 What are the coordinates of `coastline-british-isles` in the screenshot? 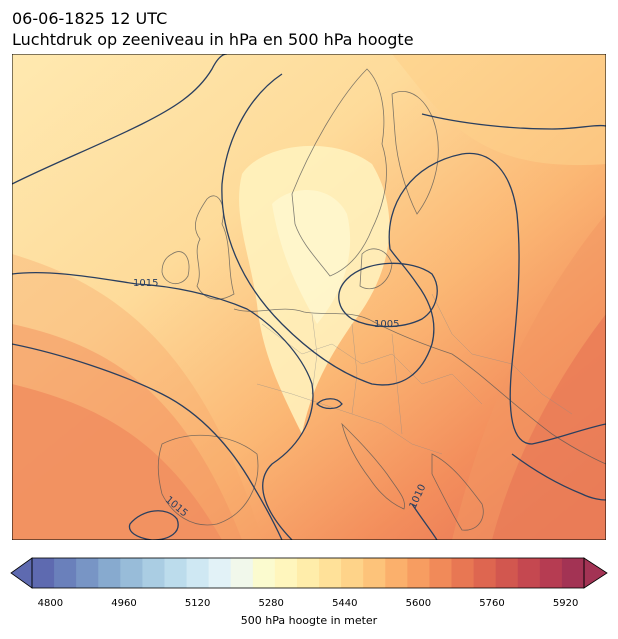 It's located at (215, 247).